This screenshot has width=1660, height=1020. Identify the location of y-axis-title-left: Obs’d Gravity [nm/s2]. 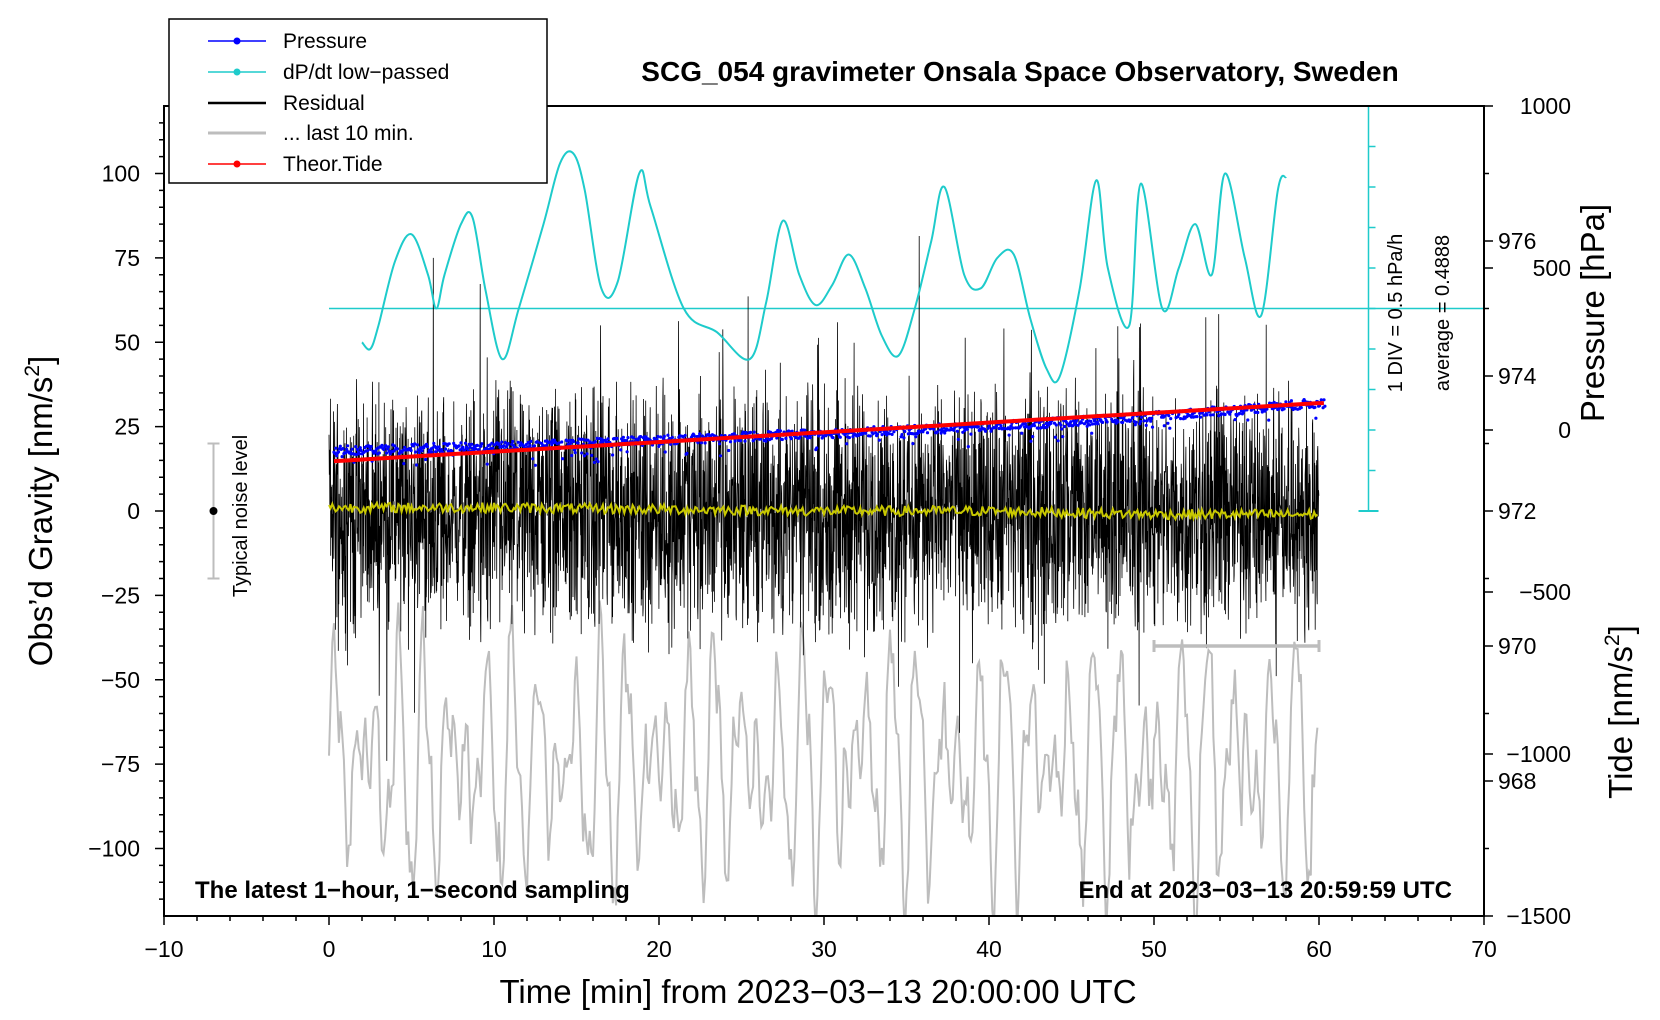
(40, 511).